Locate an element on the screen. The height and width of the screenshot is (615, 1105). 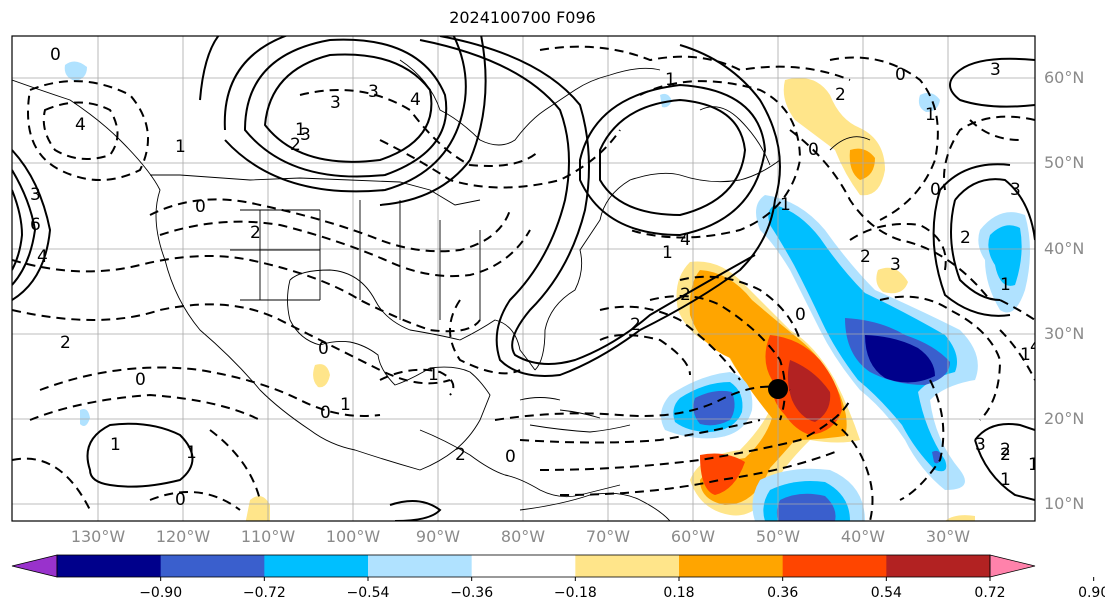
map-title: 2024100700 F096 is located at coordinates (522, 17).